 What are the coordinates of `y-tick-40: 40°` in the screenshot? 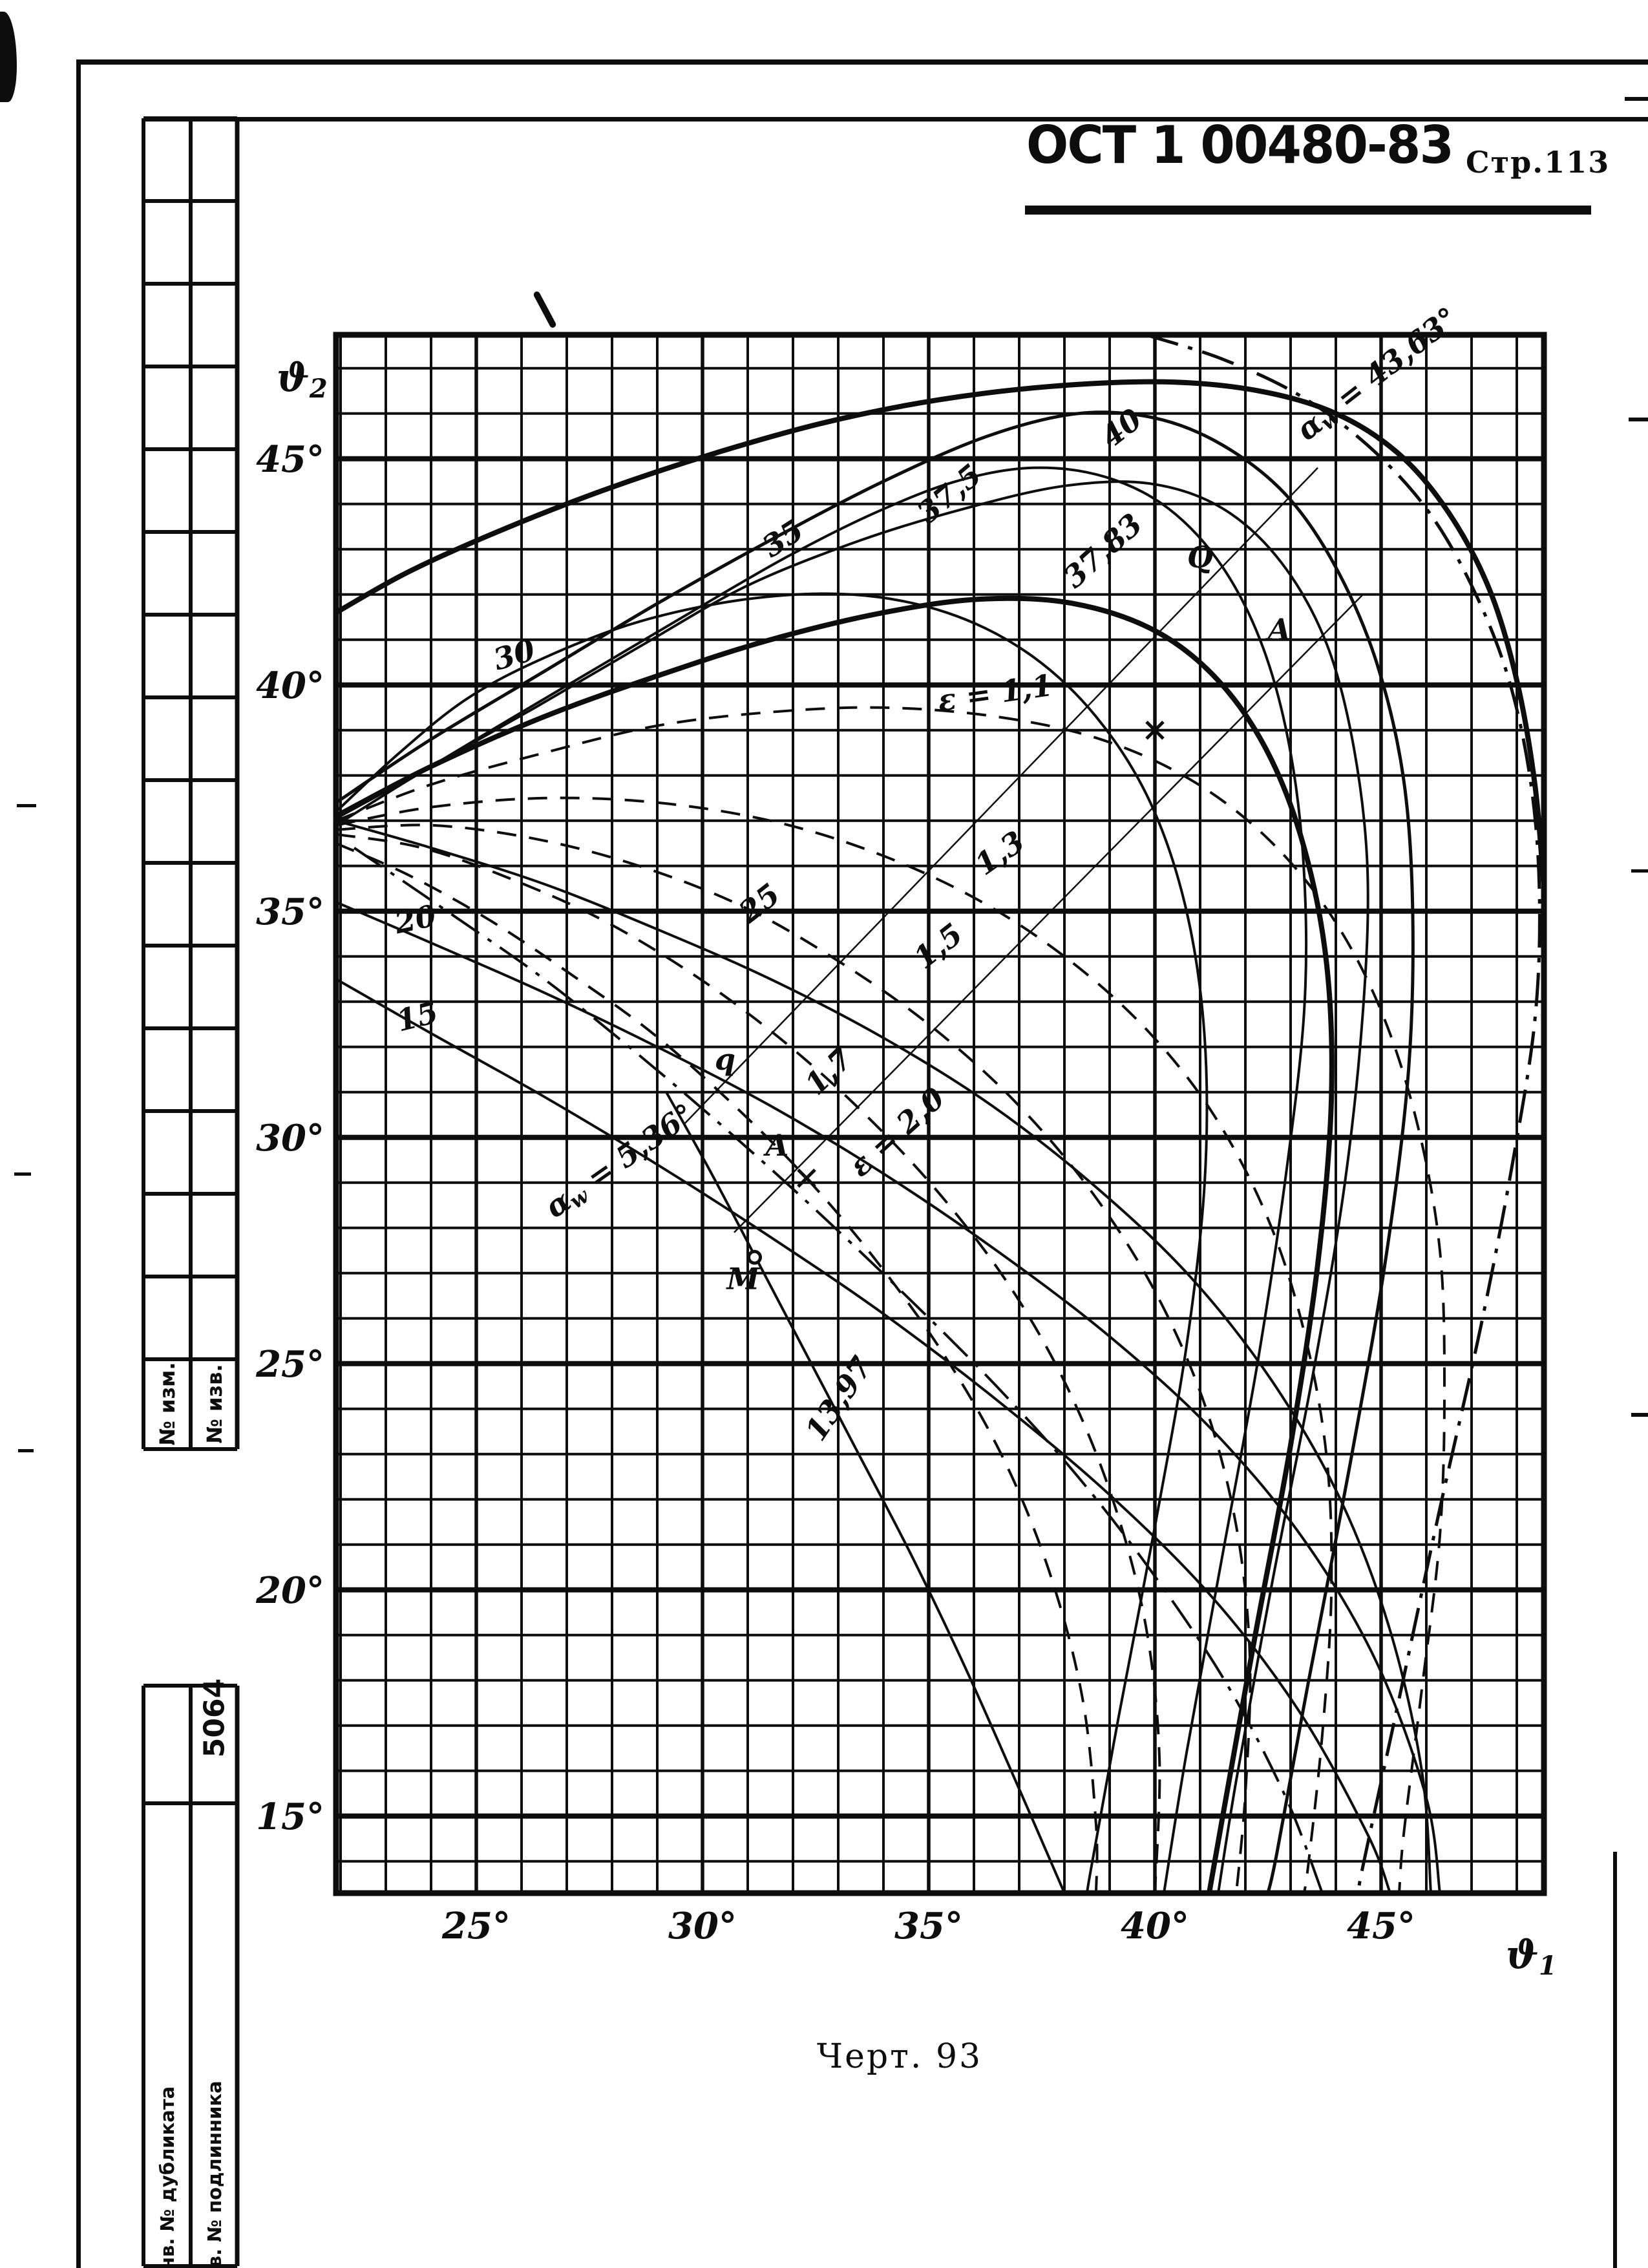 It's located at (290, 685).